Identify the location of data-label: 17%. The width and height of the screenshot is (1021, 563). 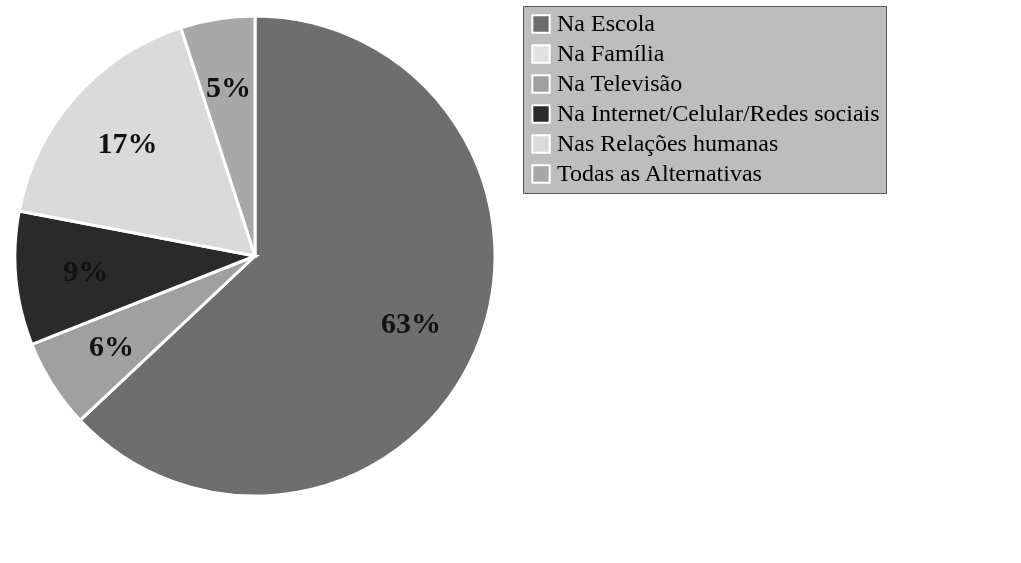
(127, 142).